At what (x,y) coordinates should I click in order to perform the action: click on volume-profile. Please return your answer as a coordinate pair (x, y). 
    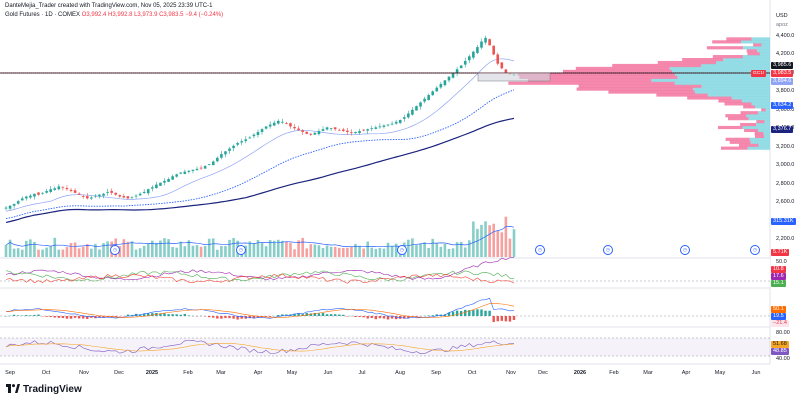
    Looking at the image, I should click on (639, 93).